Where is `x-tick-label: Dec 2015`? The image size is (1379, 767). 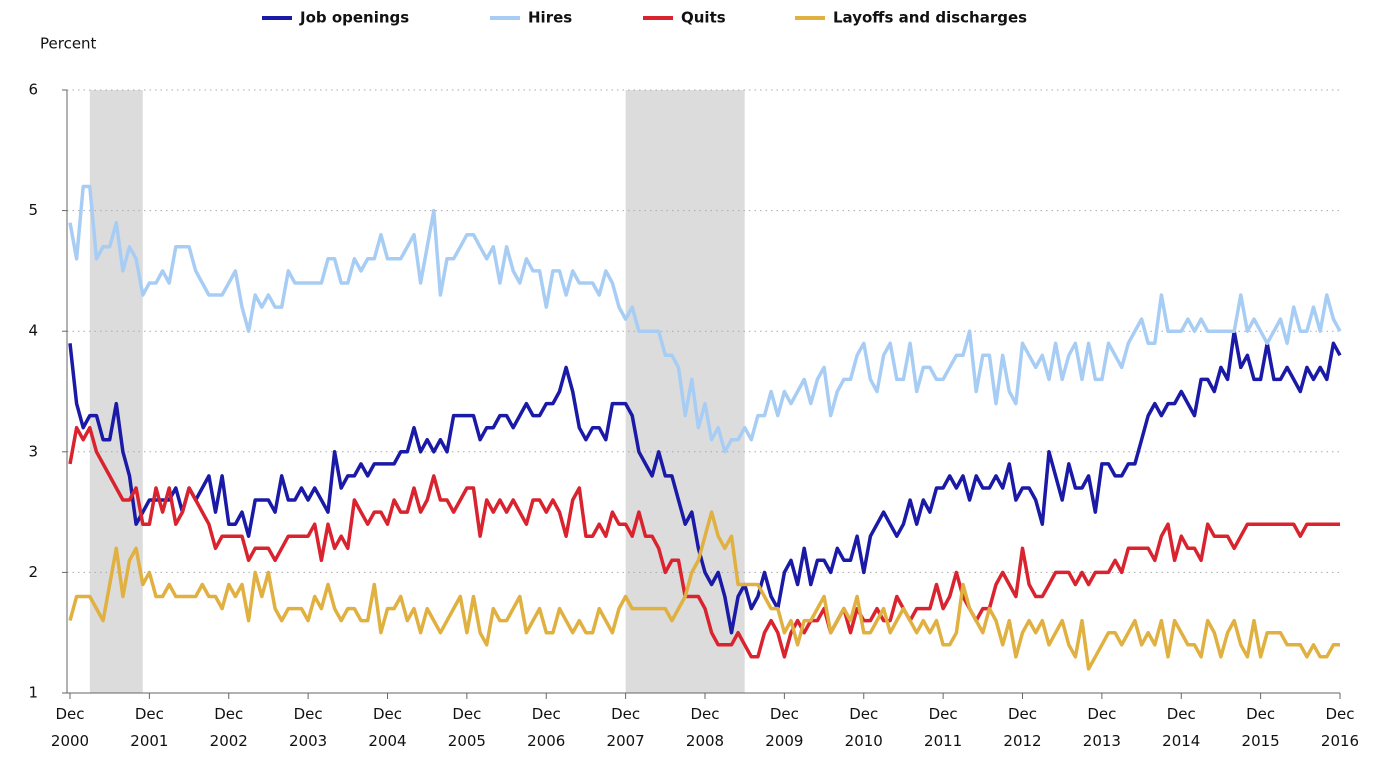
x-tick-label: Dec 2015 is located at coordinates (1260, 727).